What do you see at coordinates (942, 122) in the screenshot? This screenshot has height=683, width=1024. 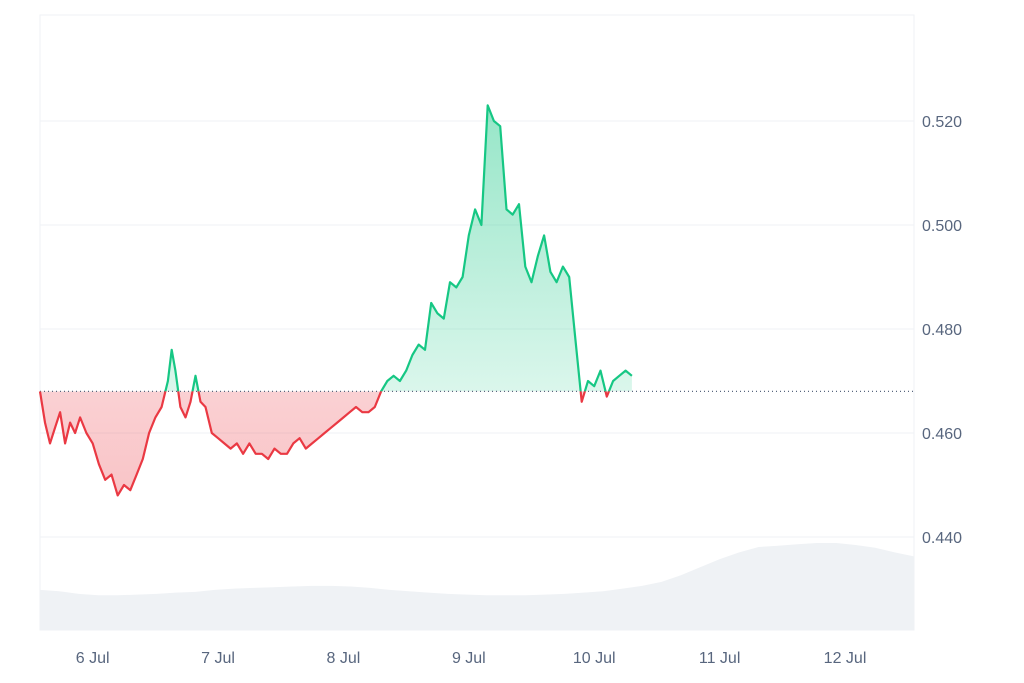 I see `y-tick-label: 0.520` at bounding box center [942, 122].